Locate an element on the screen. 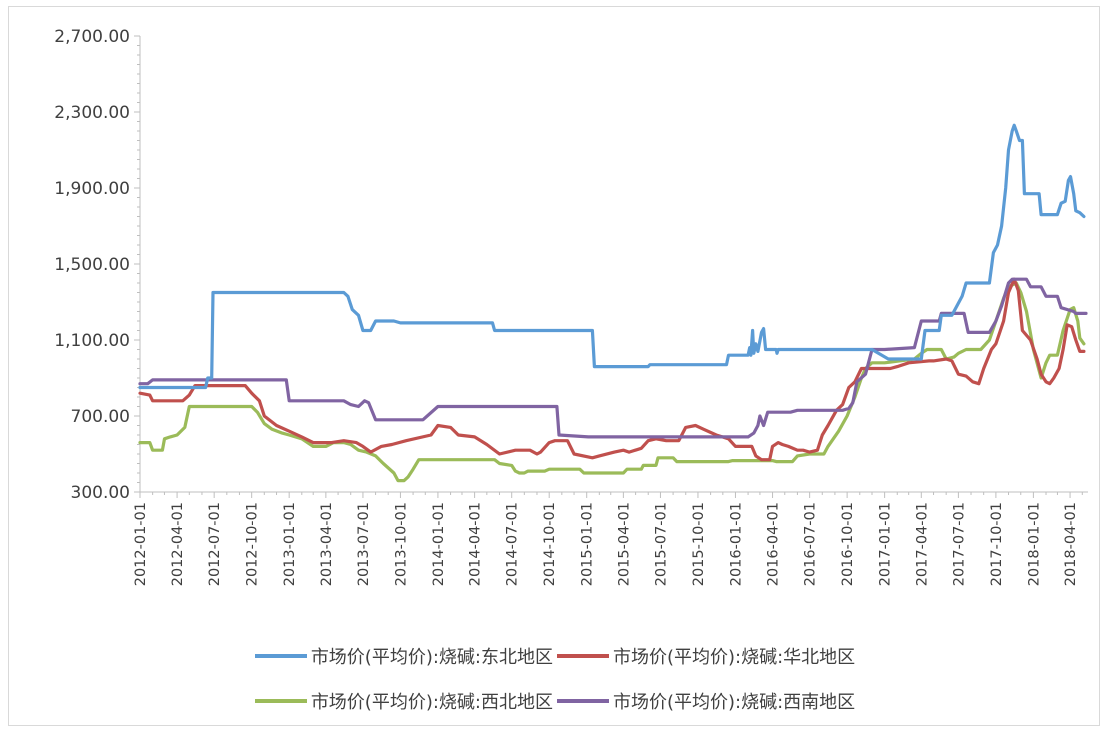 This screenshot has height=734, width=1110. x-tick-label: 2017-04-01 is located at coordinates (922, 544).